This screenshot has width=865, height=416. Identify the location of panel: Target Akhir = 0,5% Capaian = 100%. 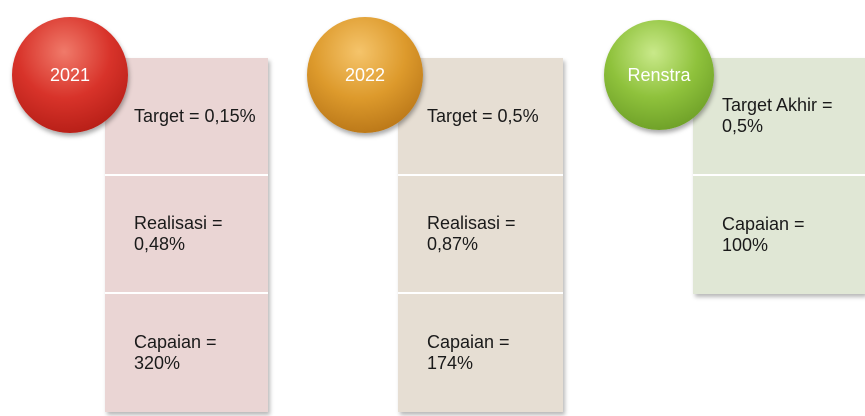
(779, 176).